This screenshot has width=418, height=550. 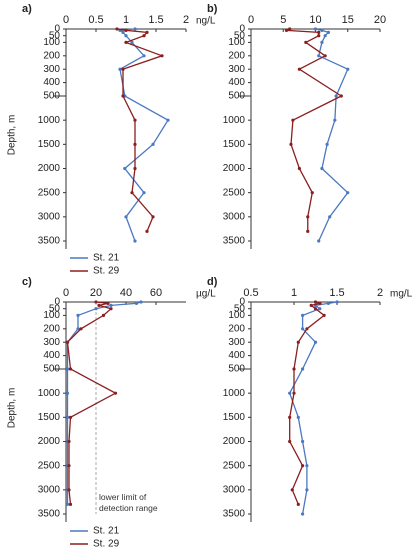 What do you see at coordinates (294, 293) in the screenshot?
I see `x-tick-label: 1` at bounding box center [294, 293].